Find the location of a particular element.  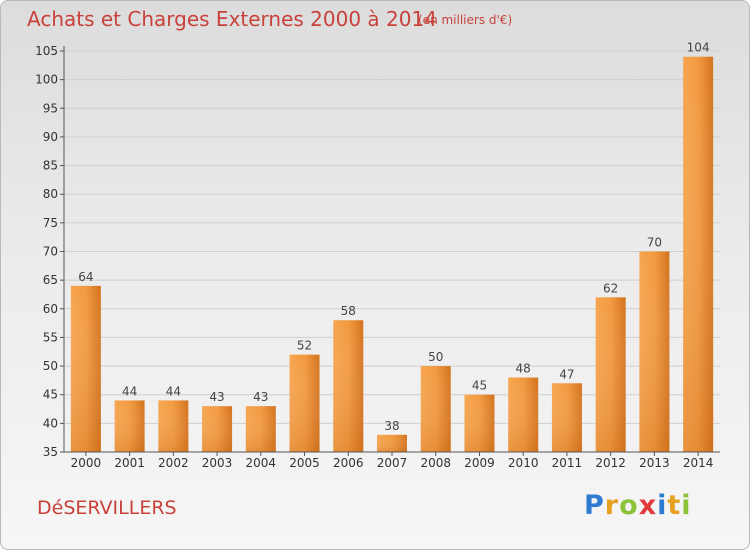

y-tick-label: 55 is located at coordinates (50, 337).